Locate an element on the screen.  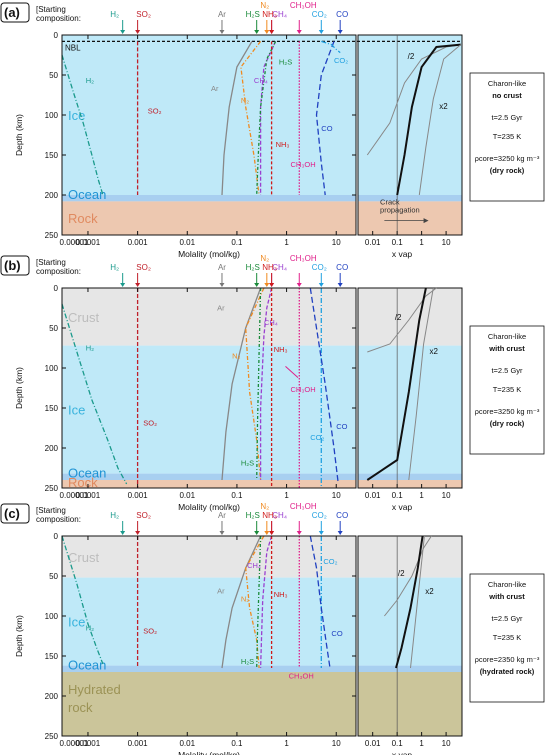
crack-label-2: propagation is located at coordinates (400, 210).